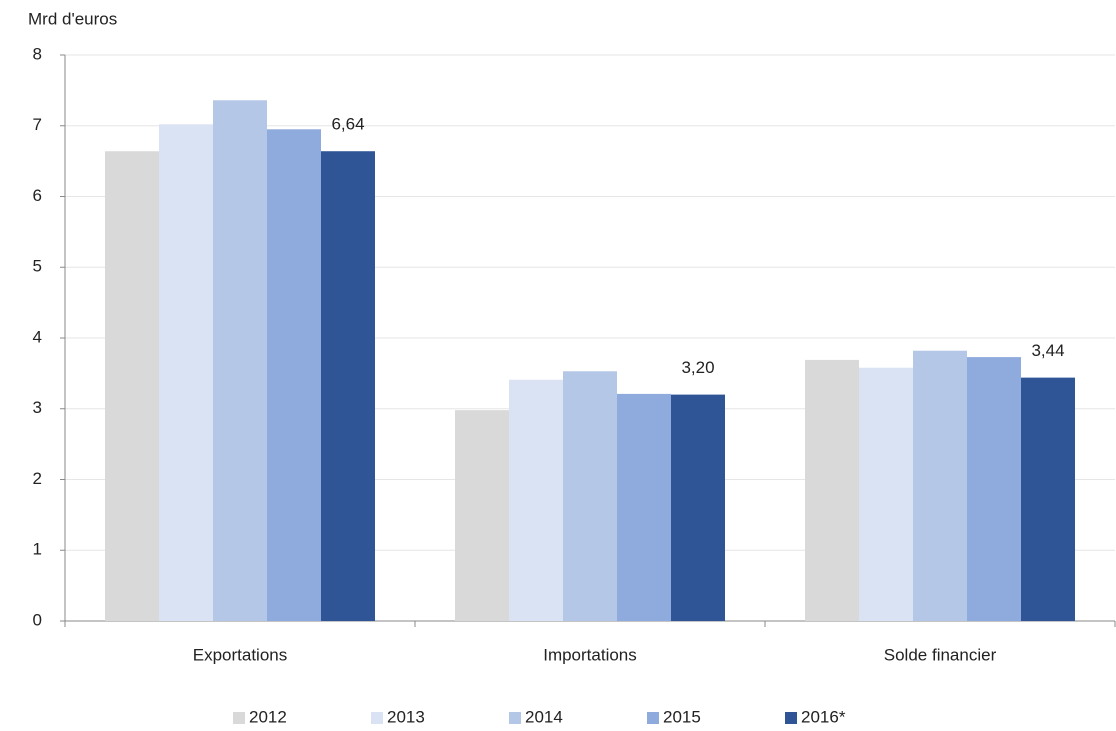 This screenshot has height=731, width=1116. Describe the element at coordinates (240, 654) in the screenshot. I see `x-tick-label: Exportations` at that location.